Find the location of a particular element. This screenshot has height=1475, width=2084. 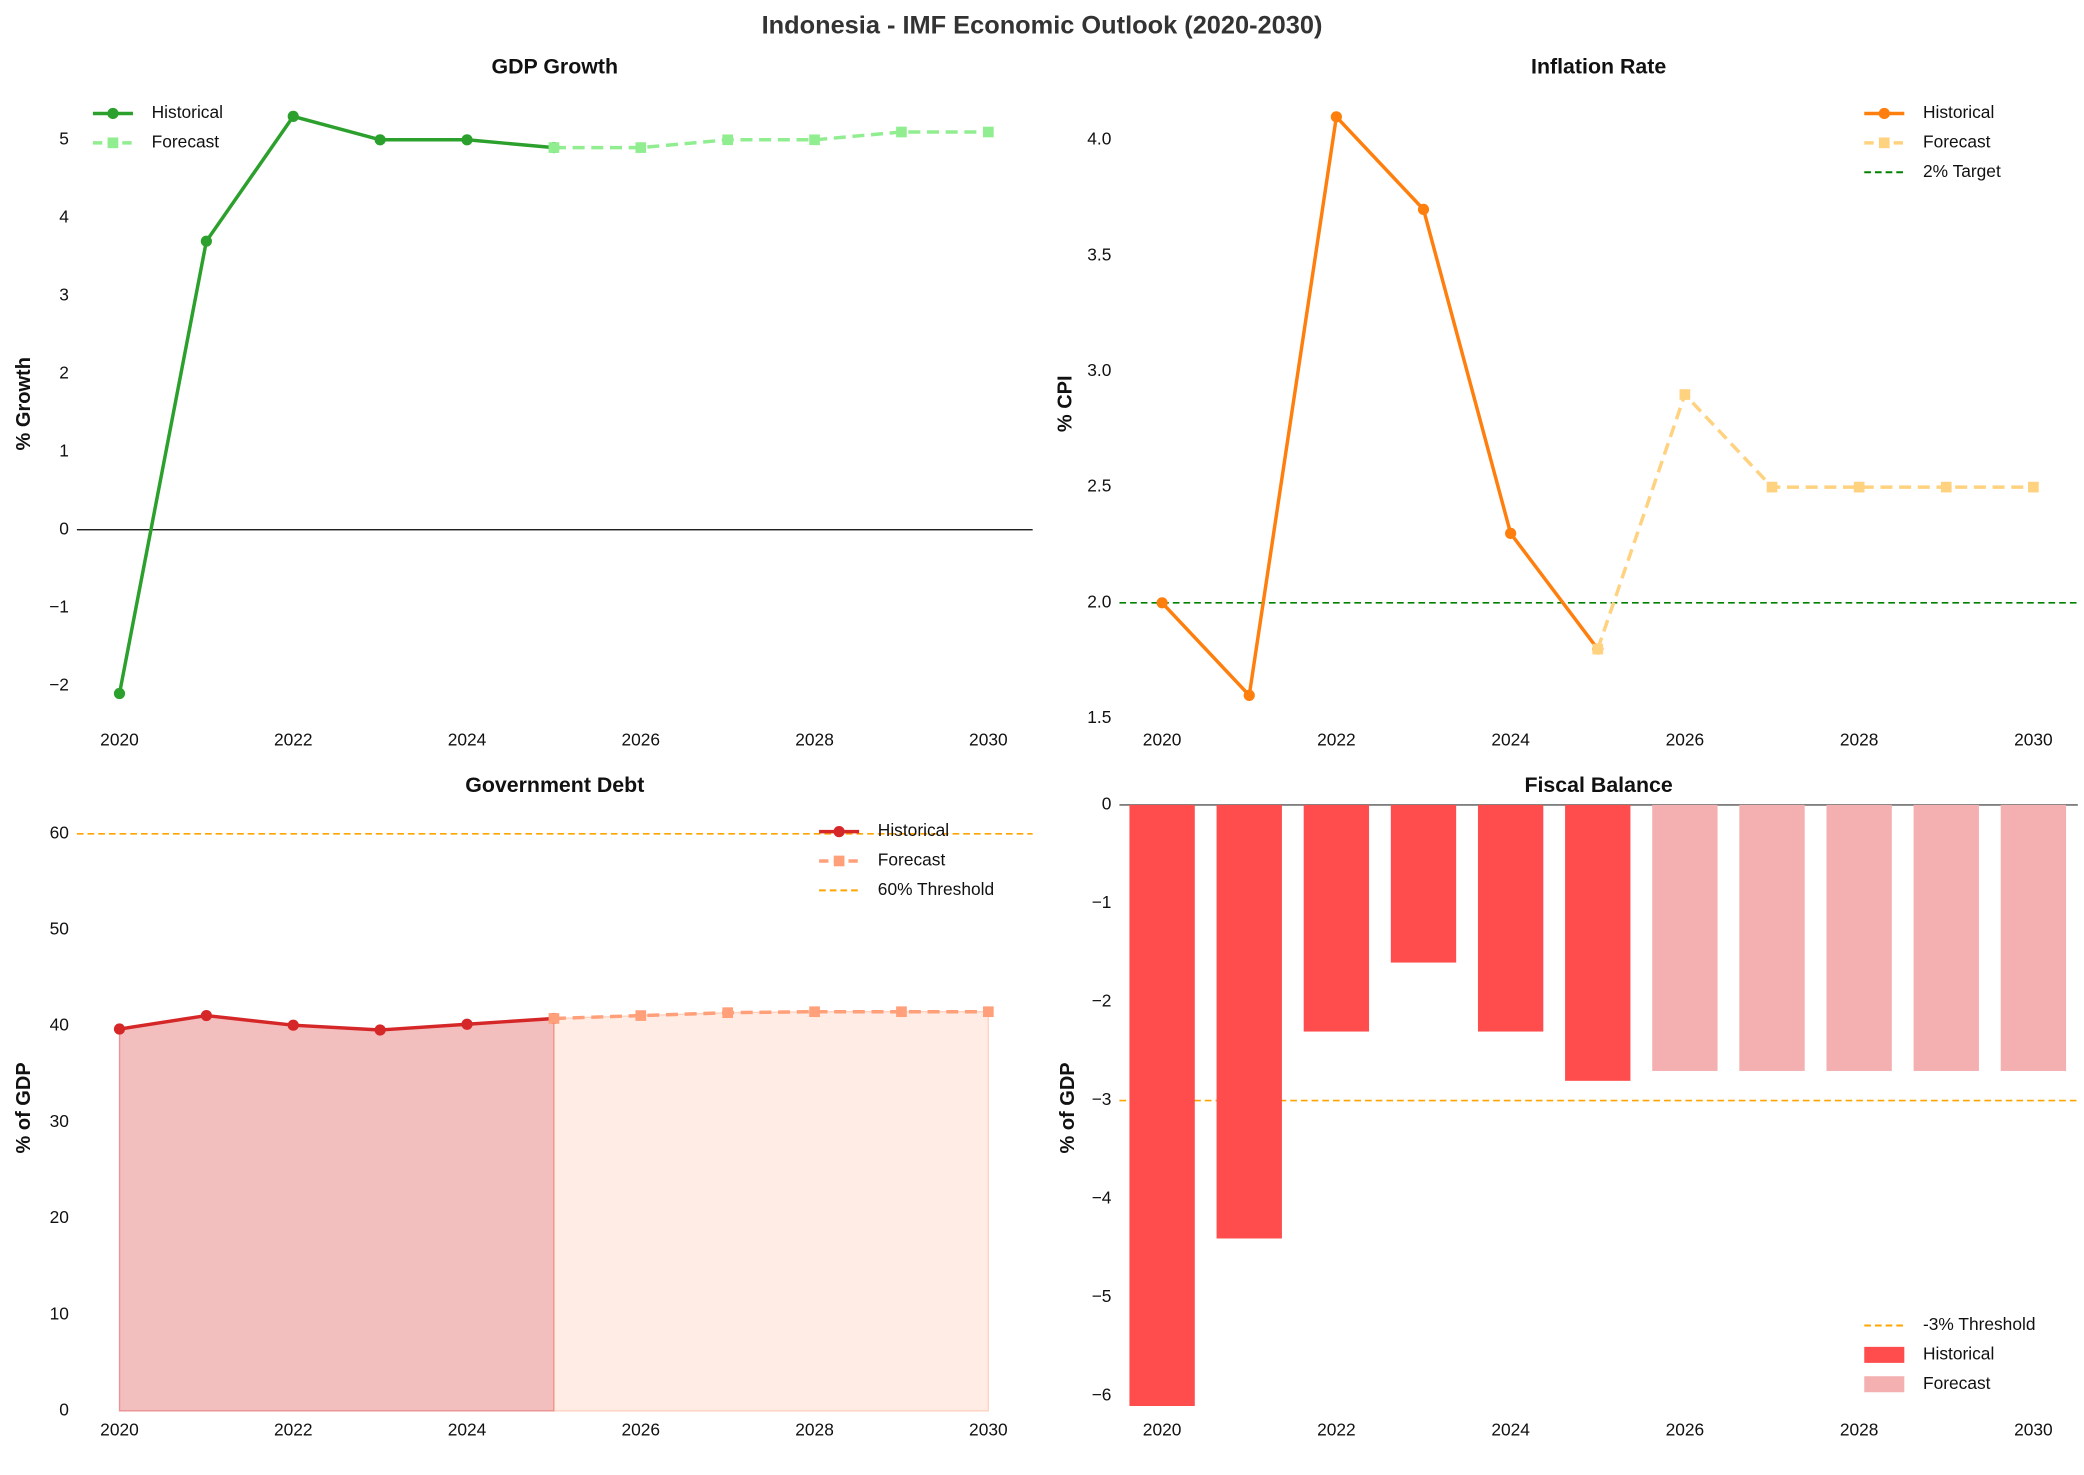

y-tick-label: 1.5 is located at coordinates (1099, 717).